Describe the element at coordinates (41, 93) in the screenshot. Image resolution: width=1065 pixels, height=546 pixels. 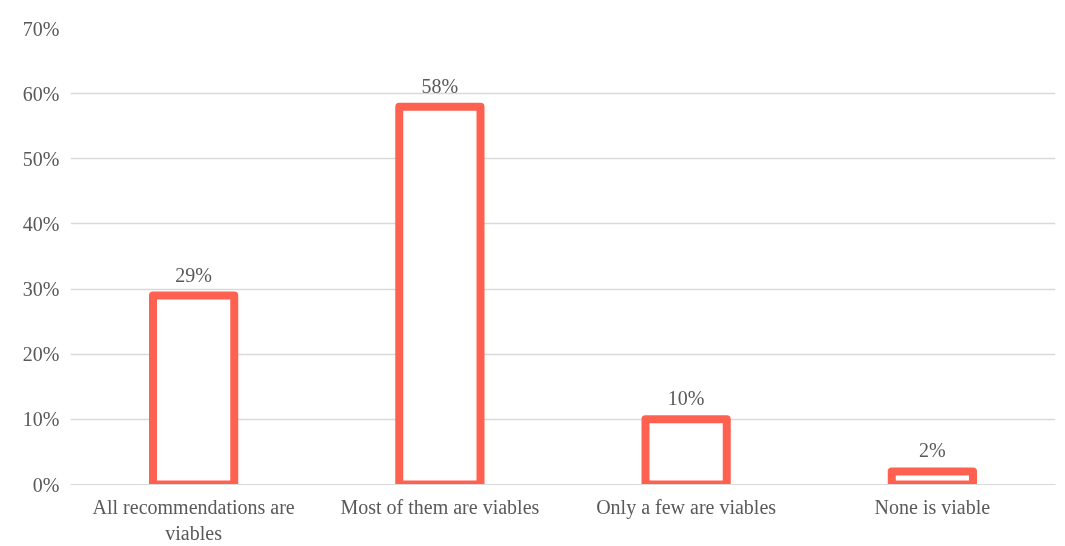
I see `y-tick-label: 60%` at that location.